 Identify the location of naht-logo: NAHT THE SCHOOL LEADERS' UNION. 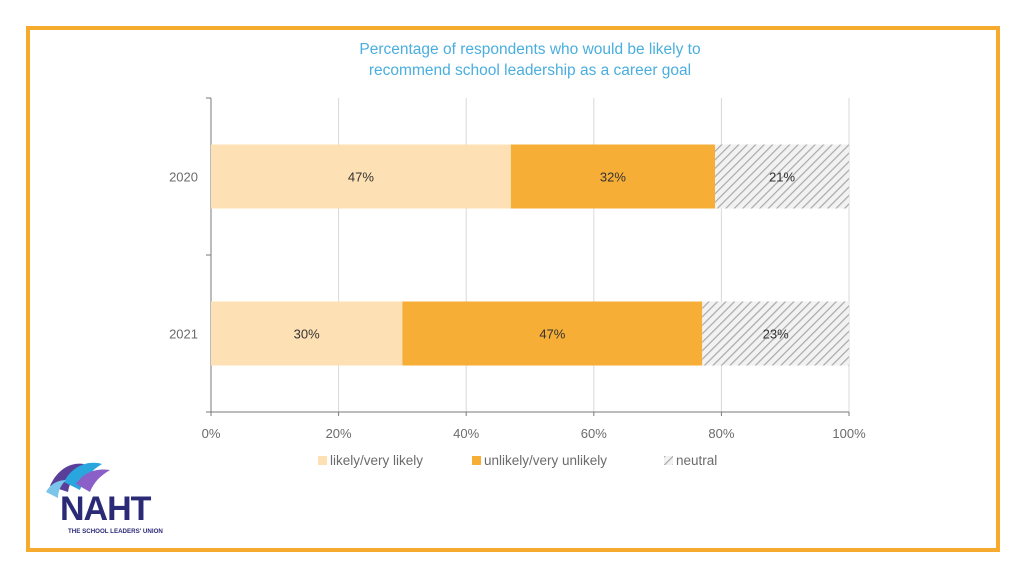
(104, 498).